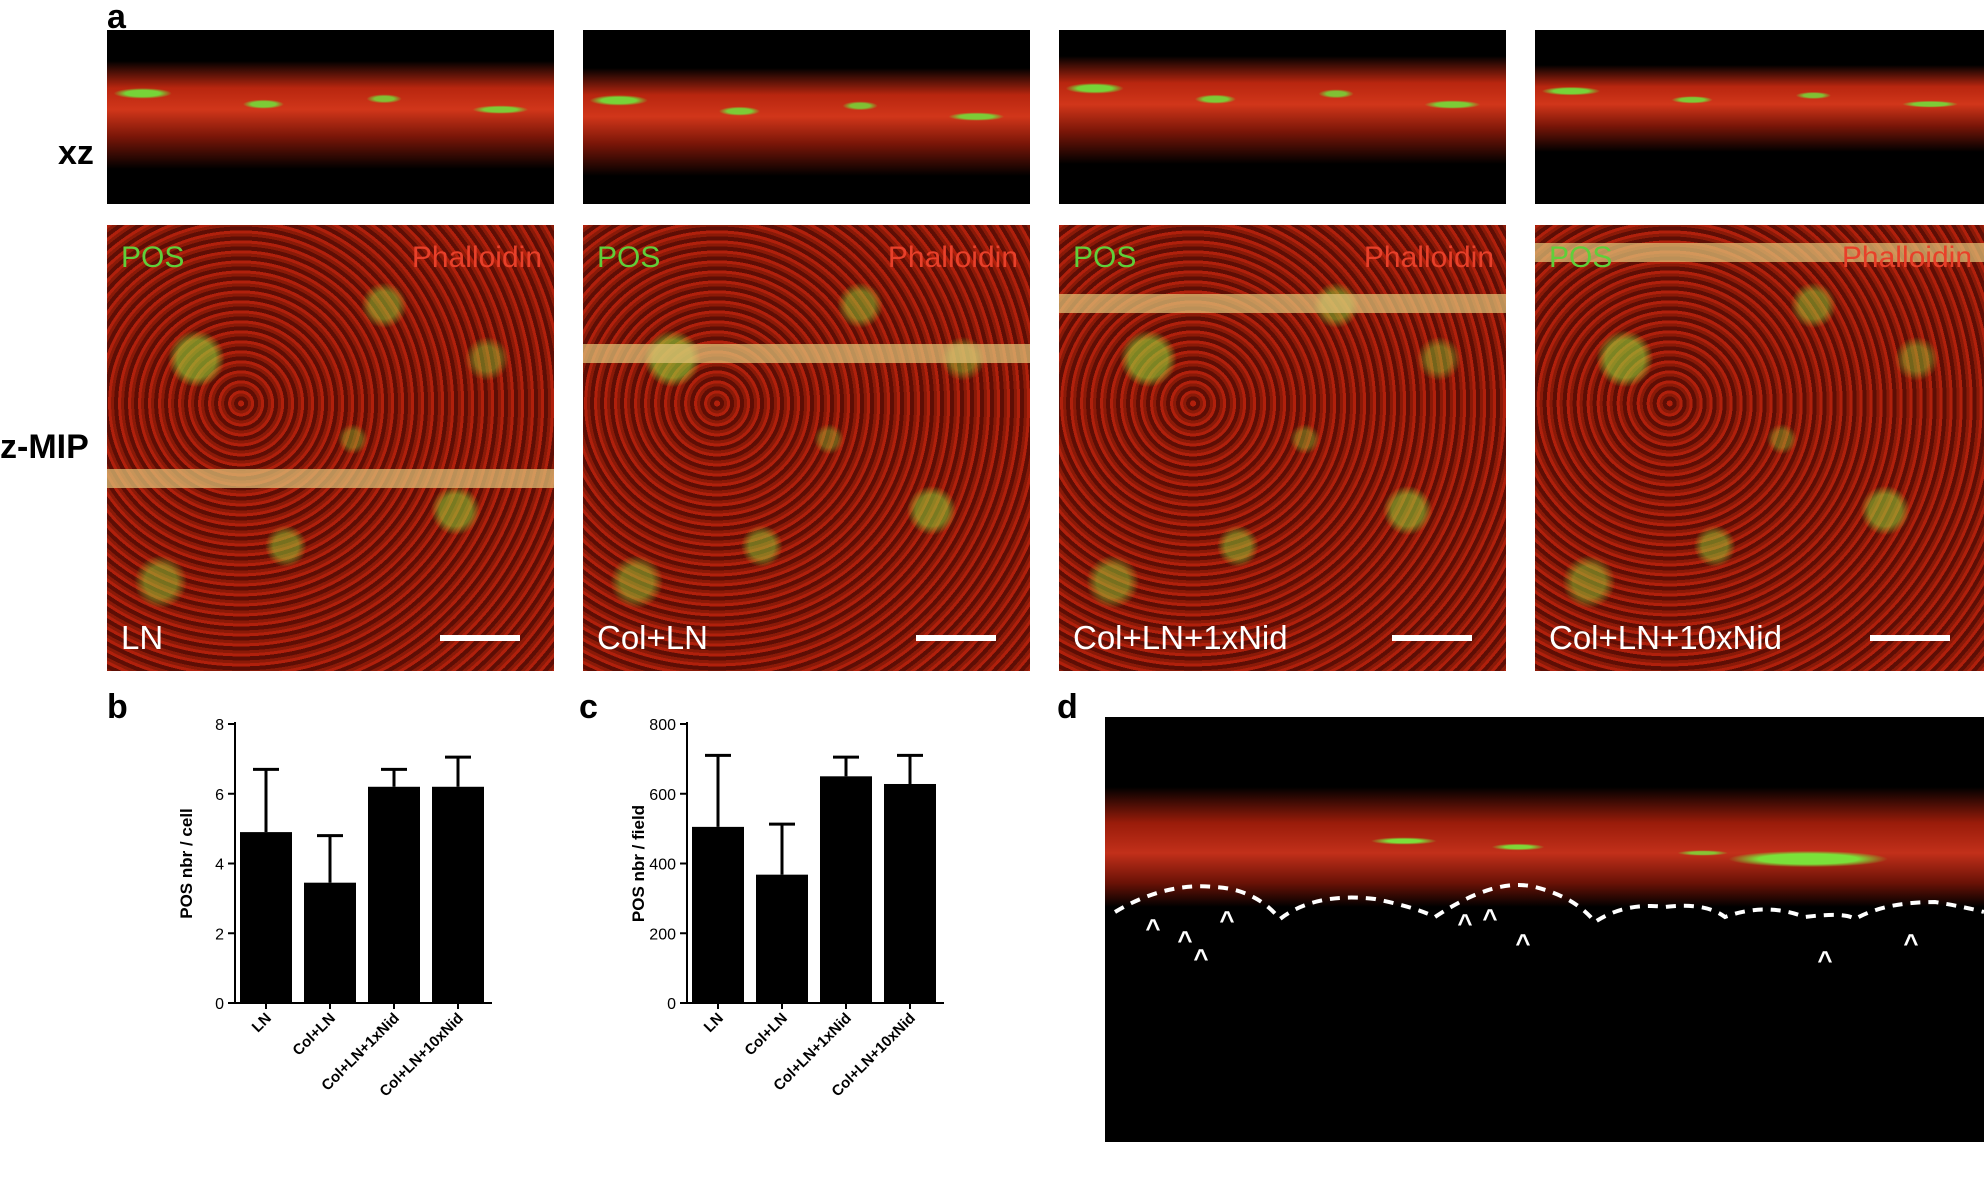 The height and width of the screenshot is (1178, 1984). What do you see at coordinates (1282, 448) in the screenshot?
I see `zmip-image-col-ln-1xnid: POS Phalloidin Col+LN+1xNid` at bounding box center [1282, 448].